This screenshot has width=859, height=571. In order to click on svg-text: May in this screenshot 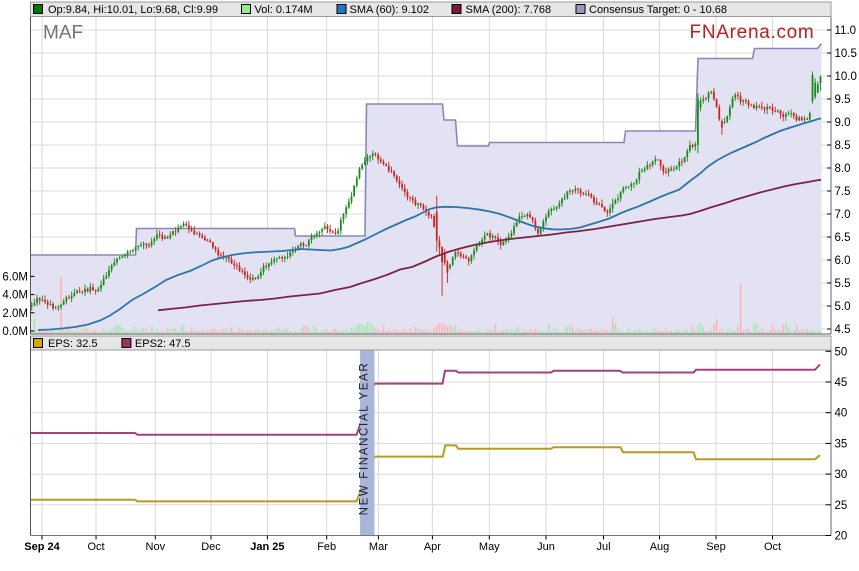, I will do `click(489, 547)`.